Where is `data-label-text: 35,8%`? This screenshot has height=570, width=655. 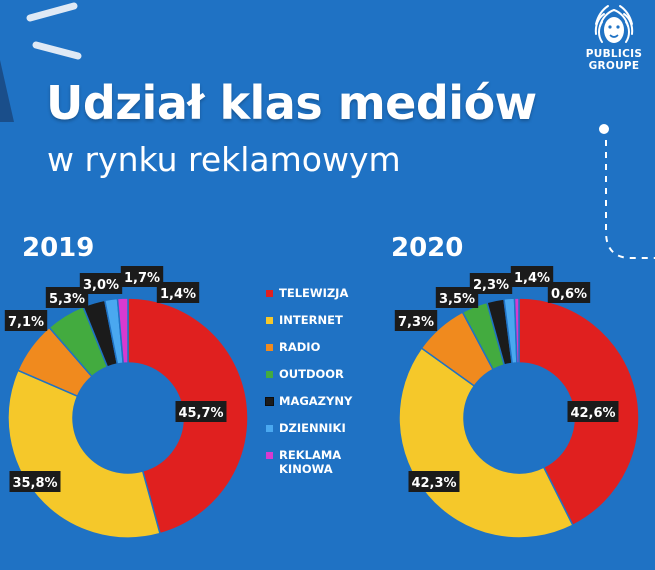 data-label-text: 35,8% is located at coordinates (34, 483).